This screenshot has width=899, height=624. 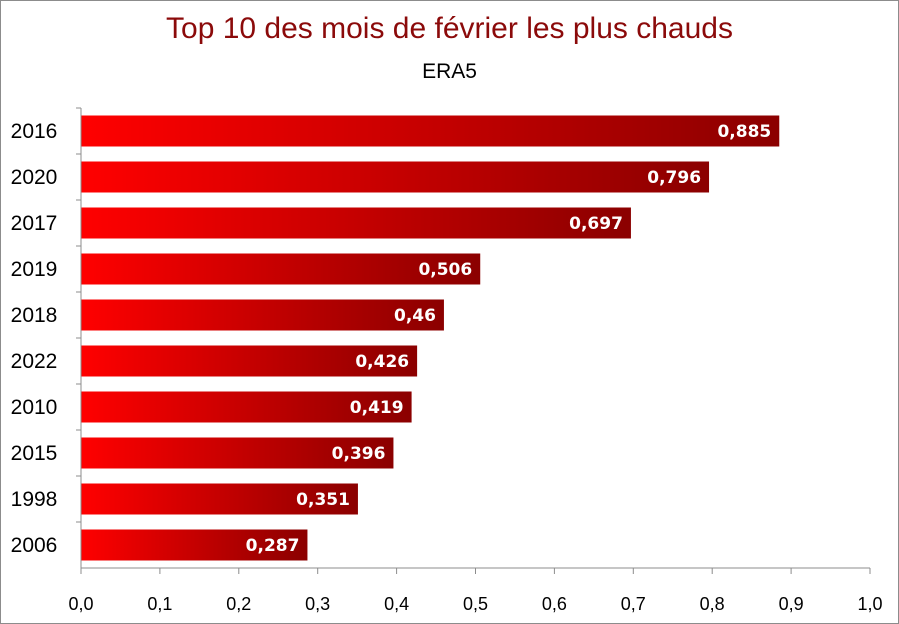 I want to click on bar-2022, so click(x=249, y=361).